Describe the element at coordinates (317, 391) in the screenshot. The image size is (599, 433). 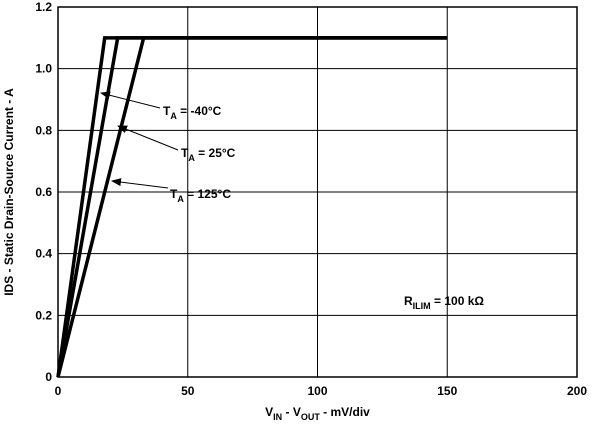
I see `x-tick-label: 100` at that location.